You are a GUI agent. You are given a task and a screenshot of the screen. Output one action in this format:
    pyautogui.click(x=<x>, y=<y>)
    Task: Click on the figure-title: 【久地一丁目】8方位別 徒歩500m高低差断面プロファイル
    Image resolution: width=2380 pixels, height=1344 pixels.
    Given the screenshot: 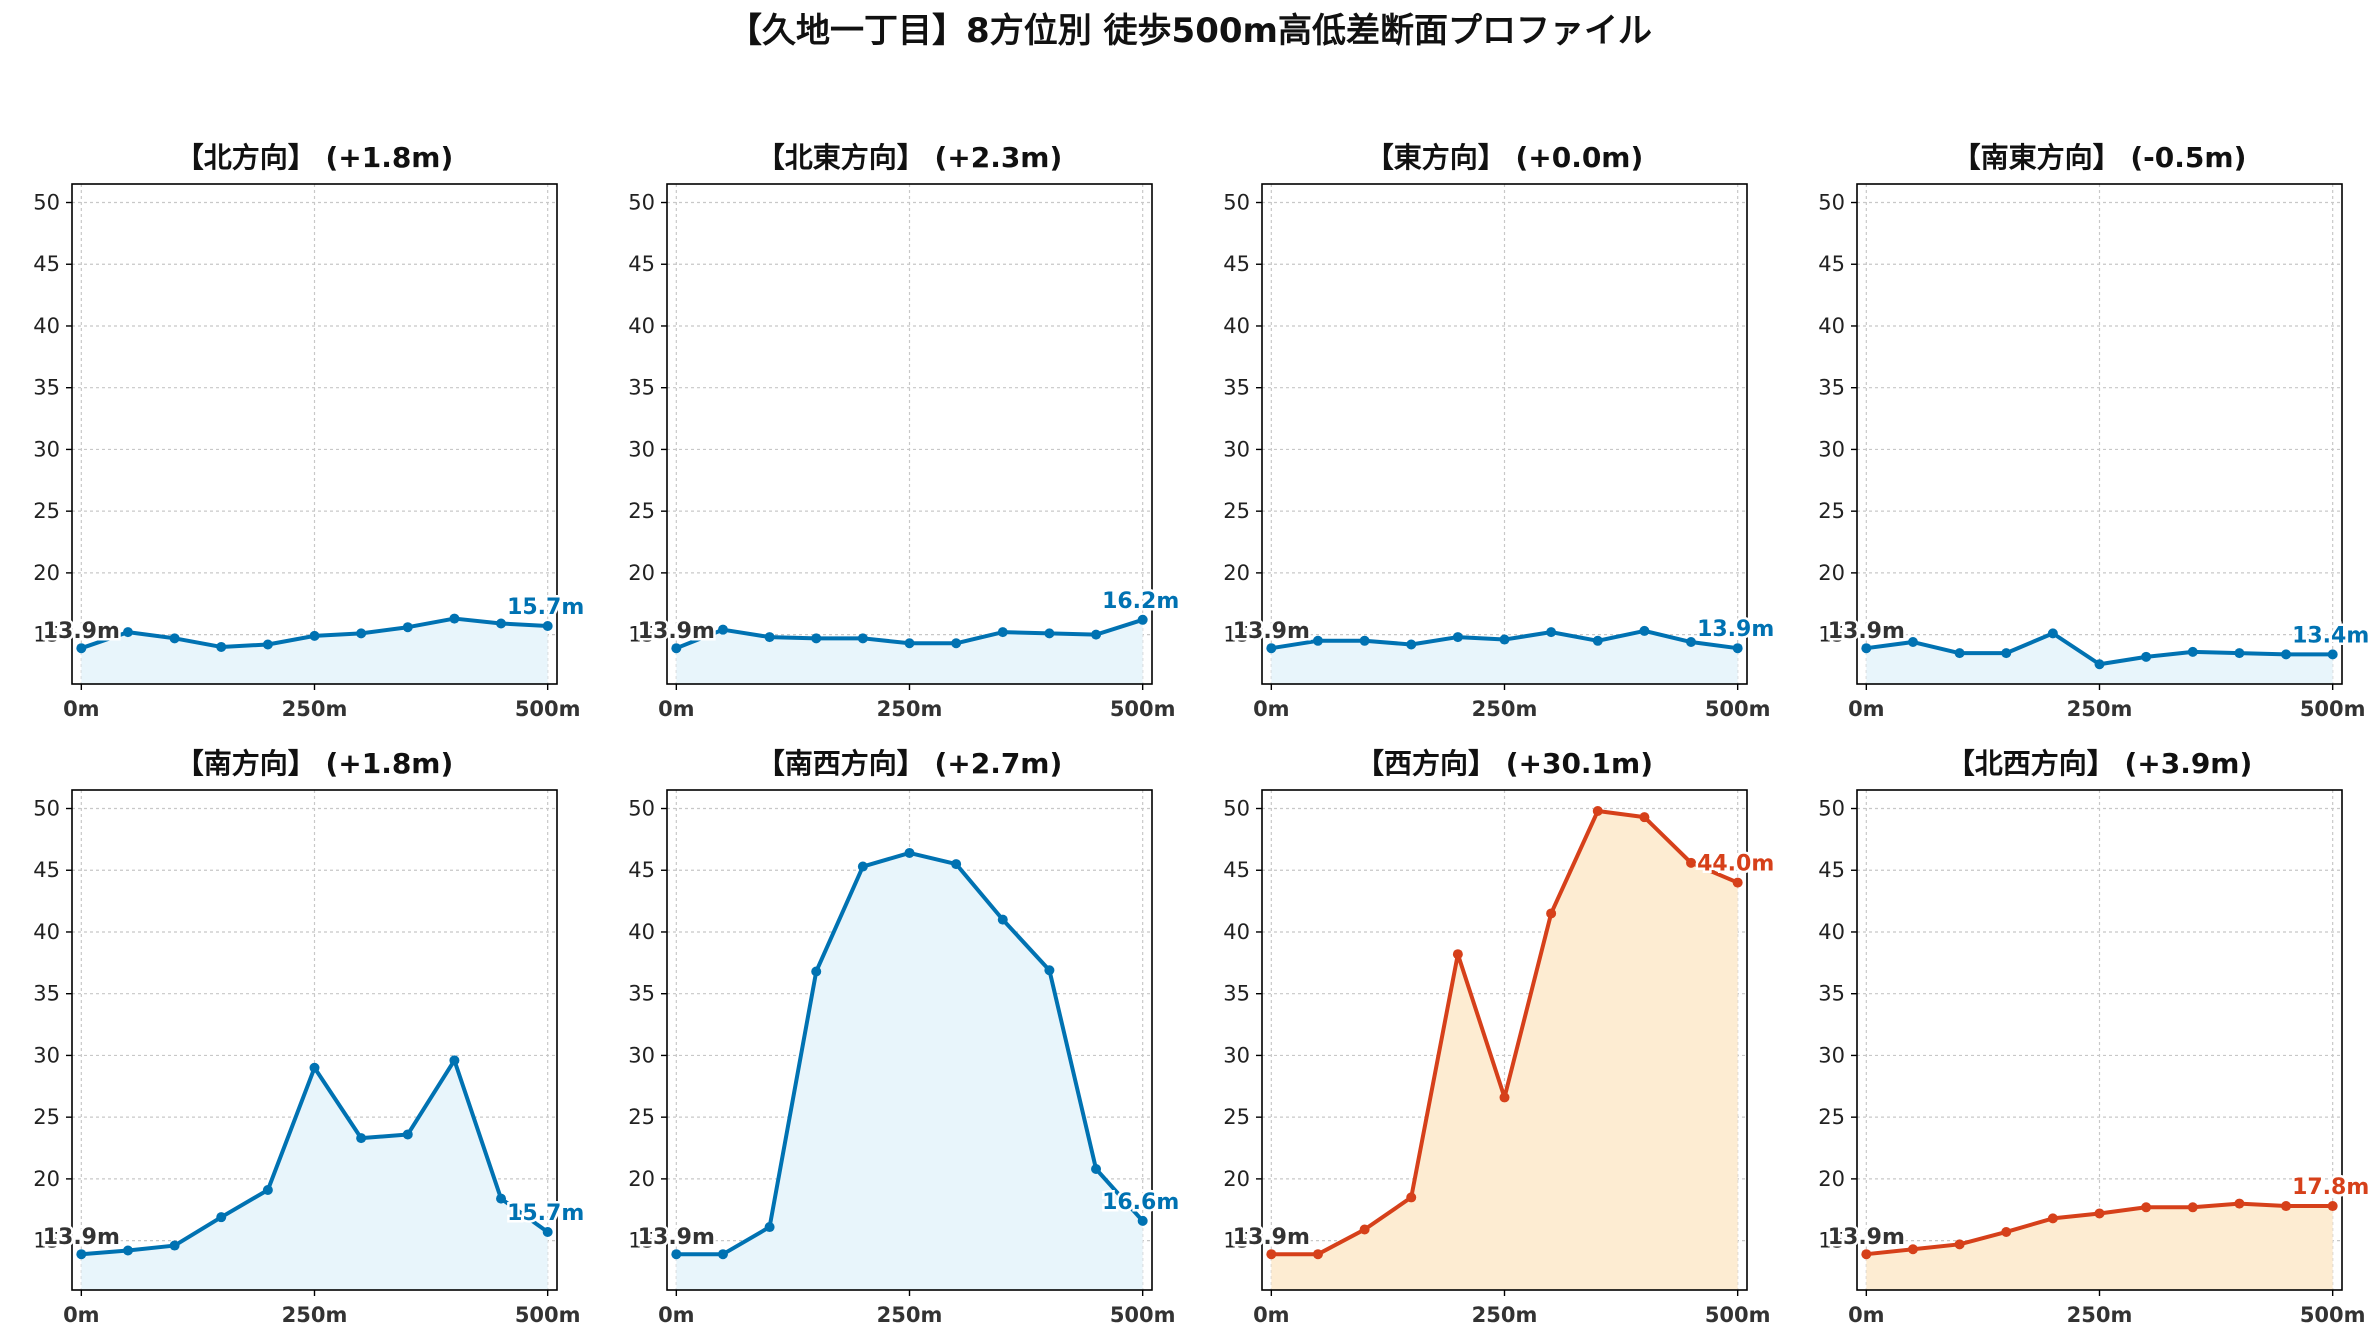 What is the action you would take?
    pyautogui.click(x=1190, y=31)
    